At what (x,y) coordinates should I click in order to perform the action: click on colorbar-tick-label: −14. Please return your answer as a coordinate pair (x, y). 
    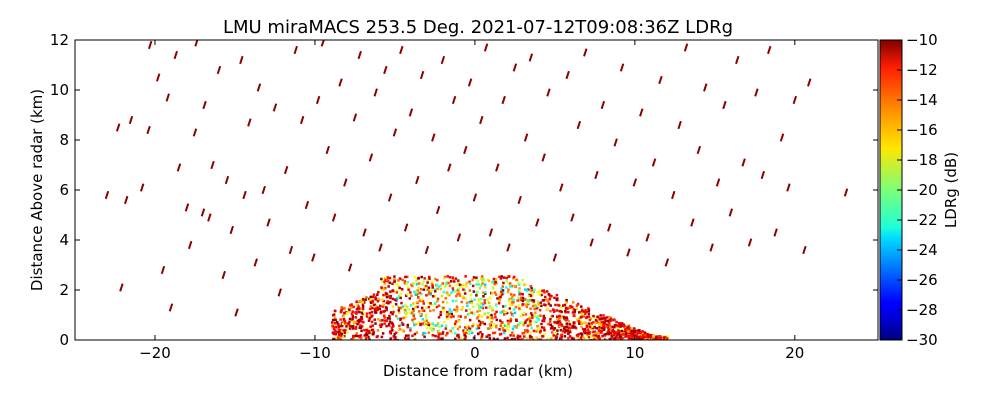
    Looking at the image, I should click on (922, 100).